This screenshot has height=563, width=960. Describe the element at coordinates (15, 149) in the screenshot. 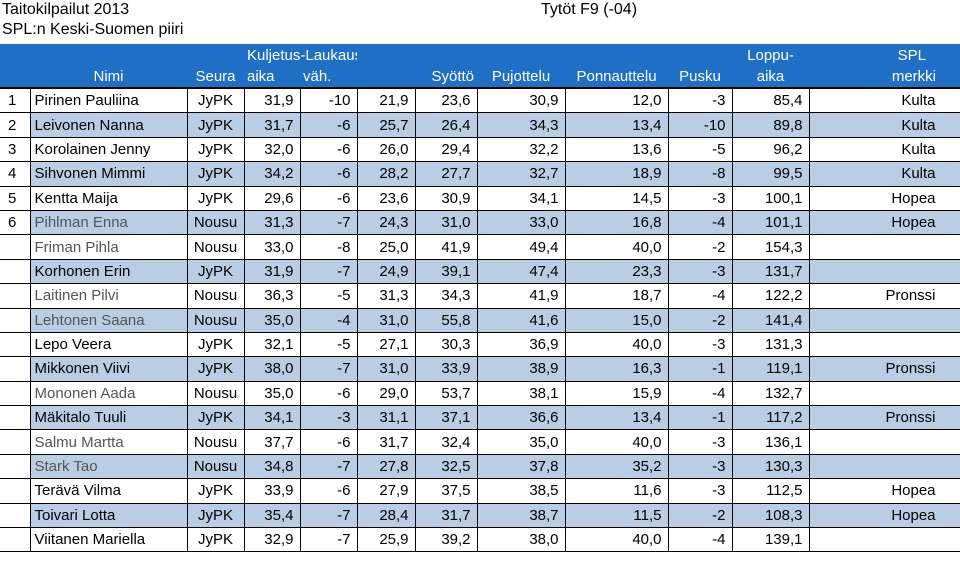

I see `rank-cell: 3` at that location.